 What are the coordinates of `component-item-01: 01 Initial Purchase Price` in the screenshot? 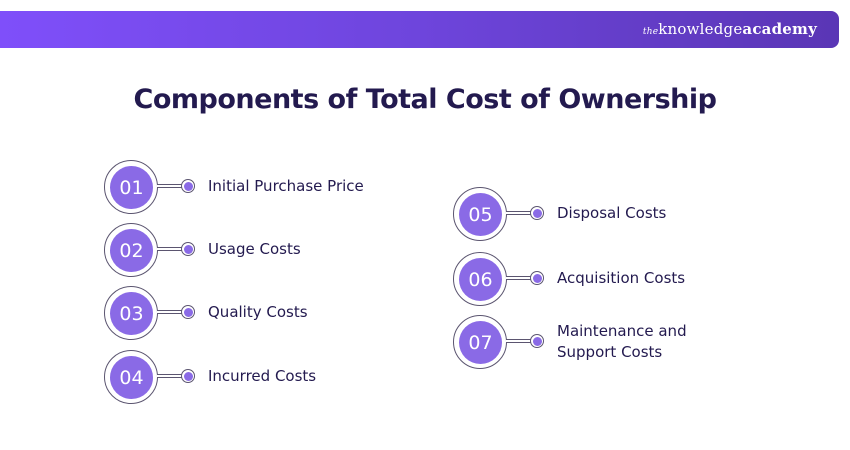 It's located at (254, 188).